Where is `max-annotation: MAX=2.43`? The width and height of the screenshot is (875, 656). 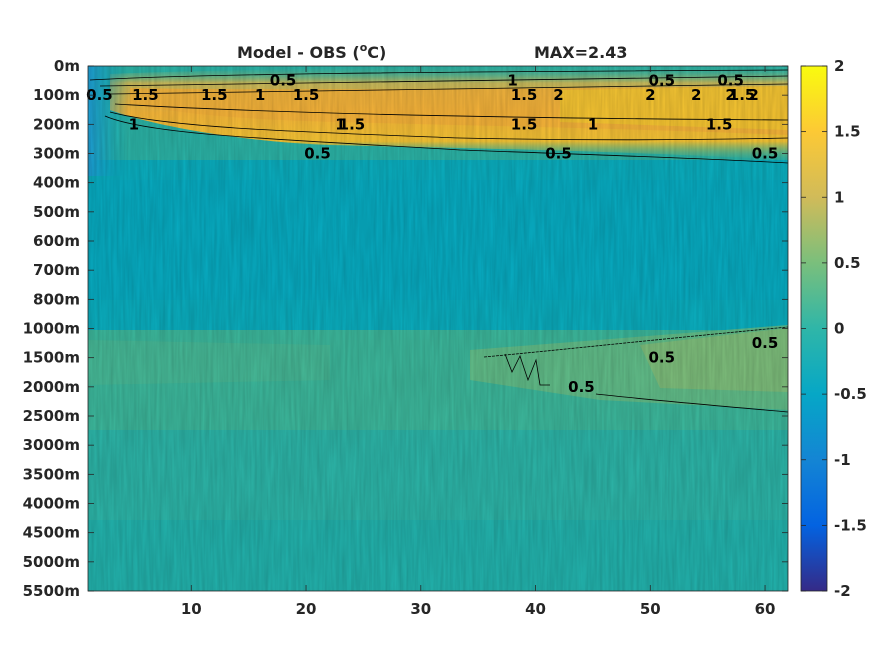
max-annotation: MAX=2.43 is located at coordinates (581, 52).